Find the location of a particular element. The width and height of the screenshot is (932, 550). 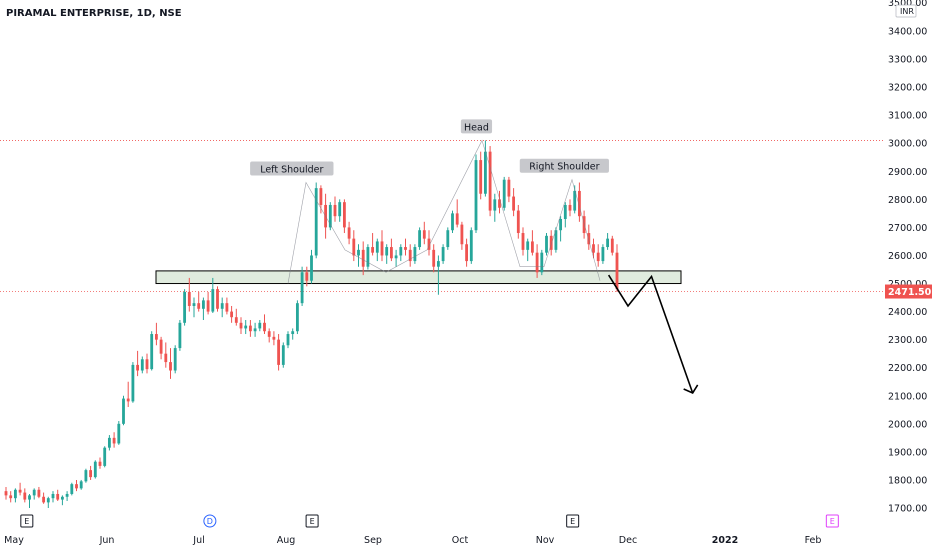

x-axis: May Jun Jul Aug Sep Oct Nov Dec 2022 Feb is located at coordinates (412, 540).